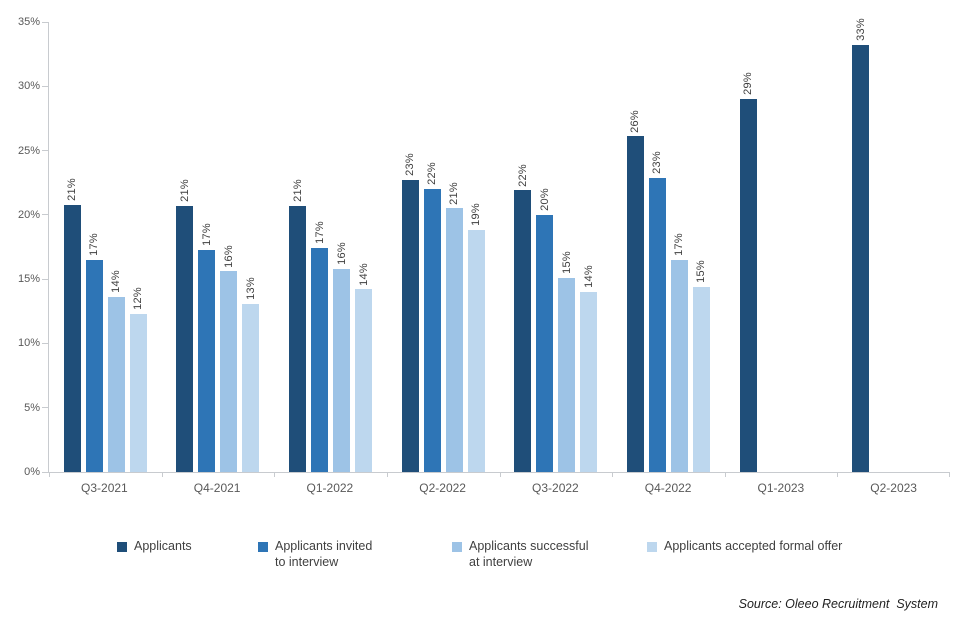  Describe the element at coordinates (28, 86) in the screenshot. I see `y-axis-tick-label: 30%` at that location.